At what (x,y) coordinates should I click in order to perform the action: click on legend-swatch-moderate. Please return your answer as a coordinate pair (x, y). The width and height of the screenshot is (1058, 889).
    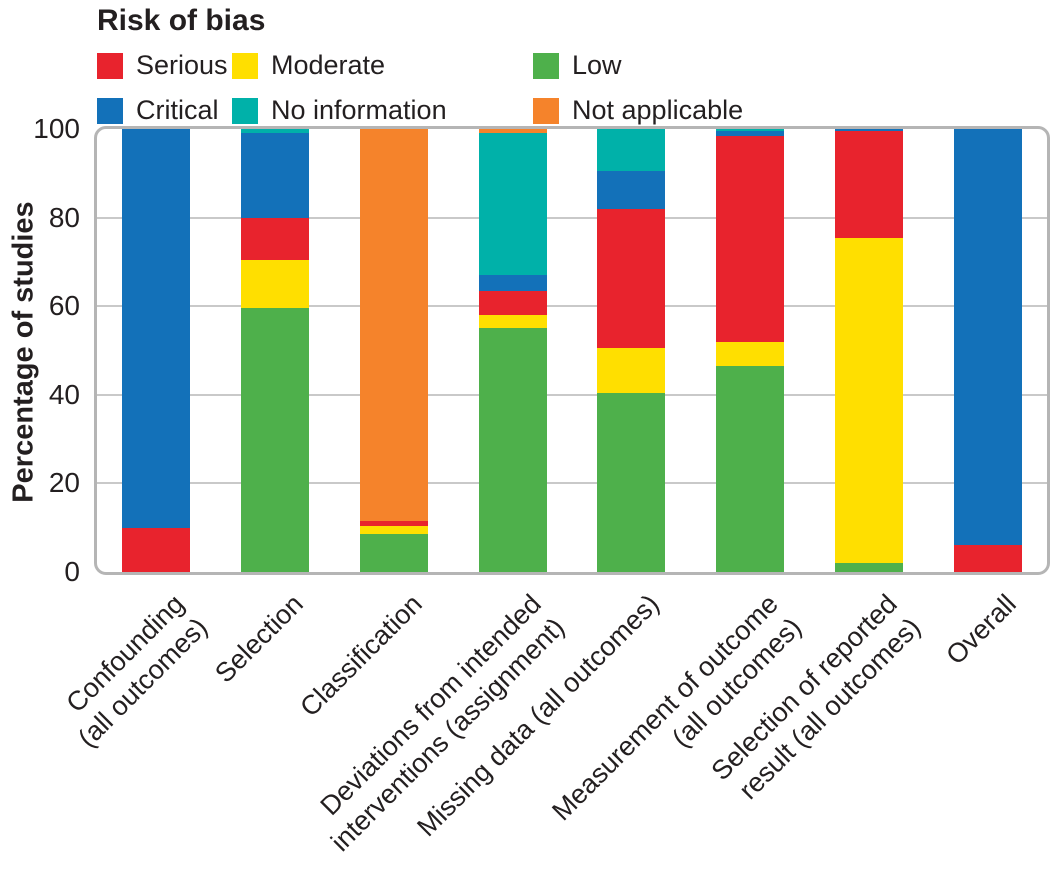
    Looking at the image, I should click on (245, 65).